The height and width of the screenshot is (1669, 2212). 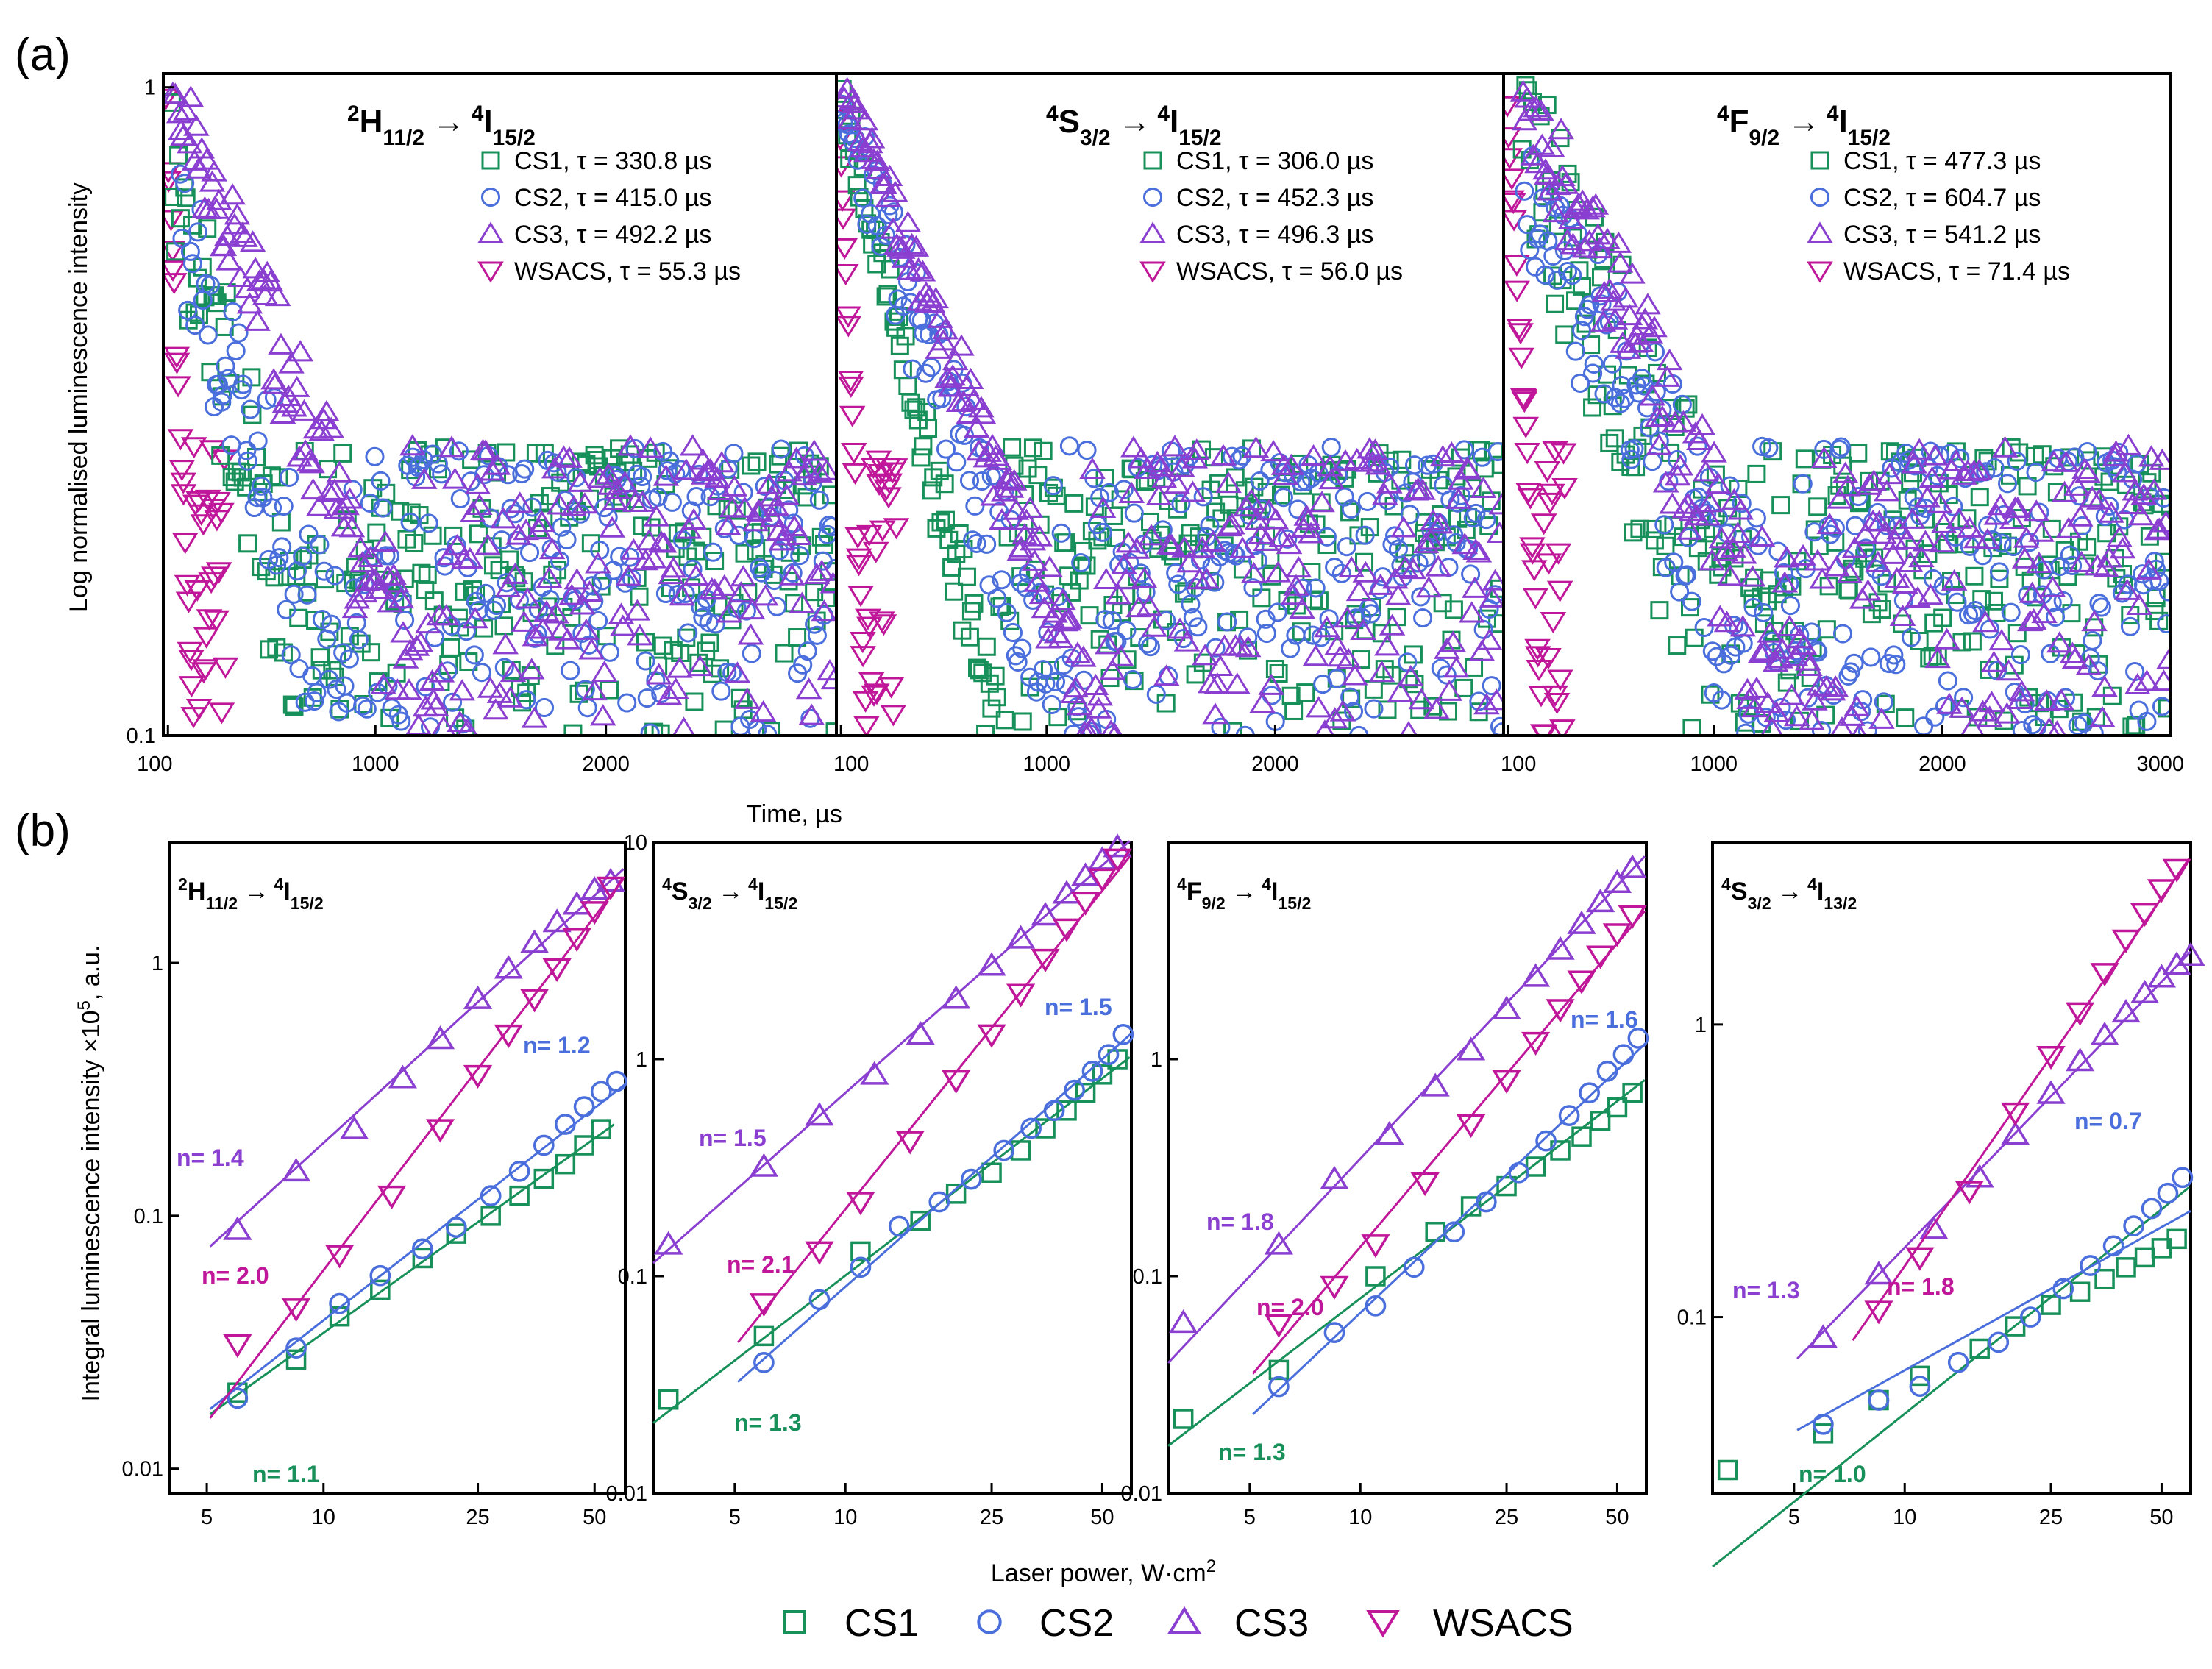 What do you see at coordinates (412, 1269) in the screenshot?
I see `fit-line-cs1` at bounding box center [412, 1269].